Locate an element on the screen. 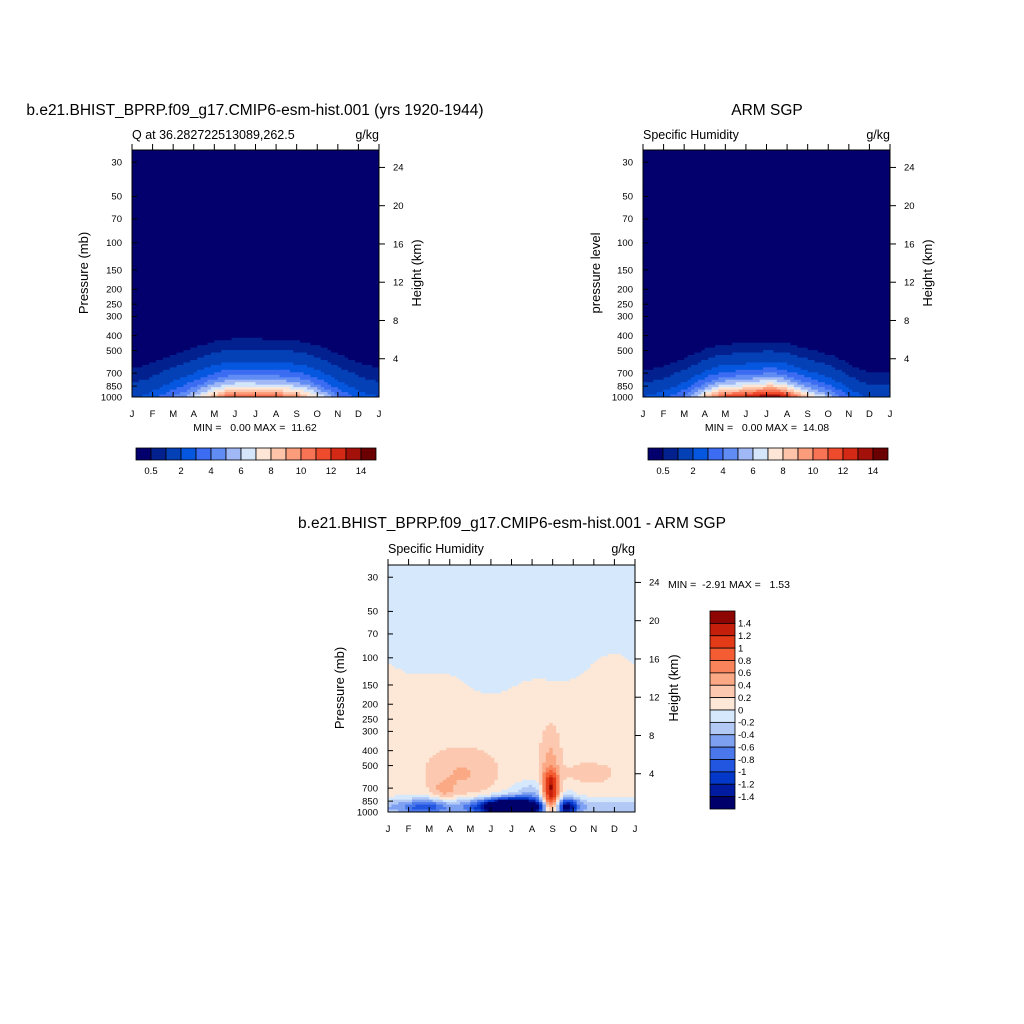 The height and width of the screenshot is (1024, 1024). colorbar-label: 2 is located at coordinates (180, 471).